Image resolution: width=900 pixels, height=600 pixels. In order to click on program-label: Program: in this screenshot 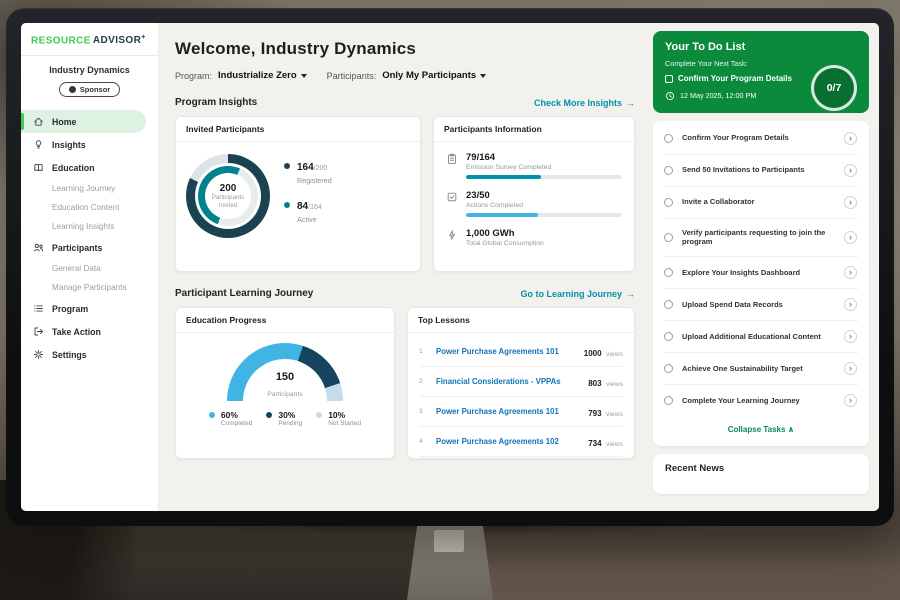, I will do `click(194, 75)`.